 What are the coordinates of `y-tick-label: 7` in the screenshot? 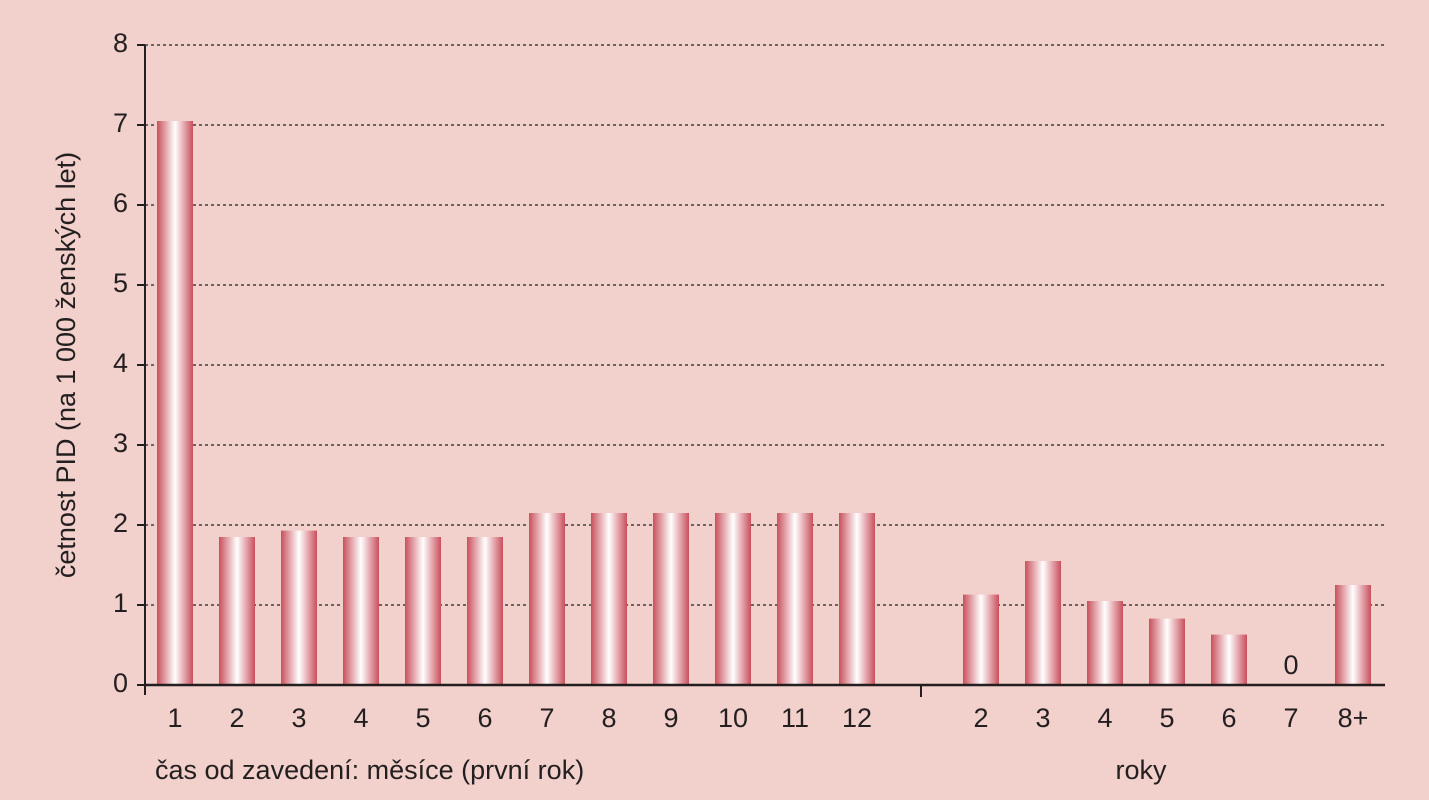 It's located at (120, 123).